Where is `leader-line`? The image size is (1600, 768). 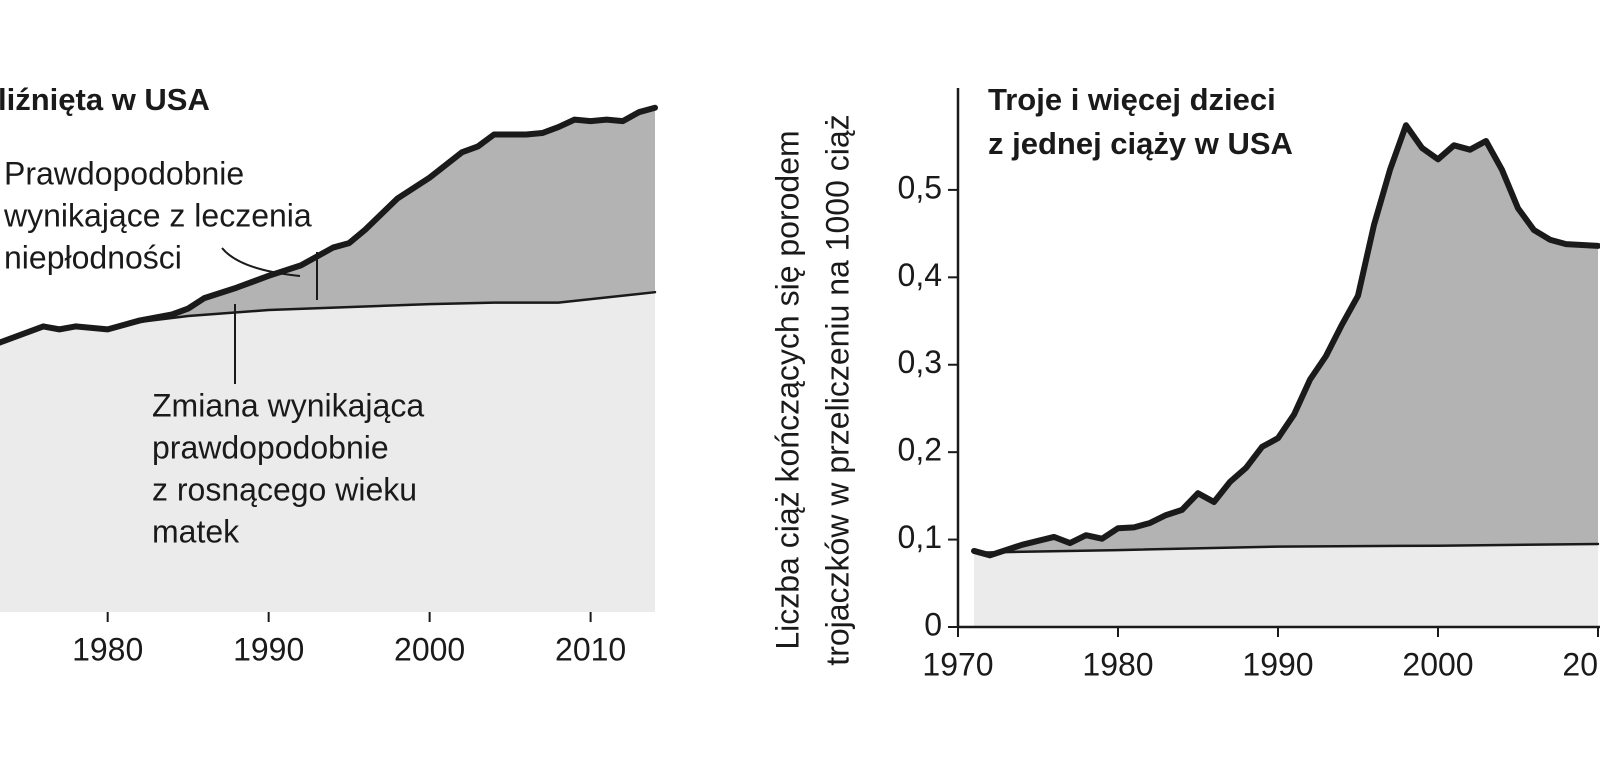 leader-line is located at coordinates (269, 273).